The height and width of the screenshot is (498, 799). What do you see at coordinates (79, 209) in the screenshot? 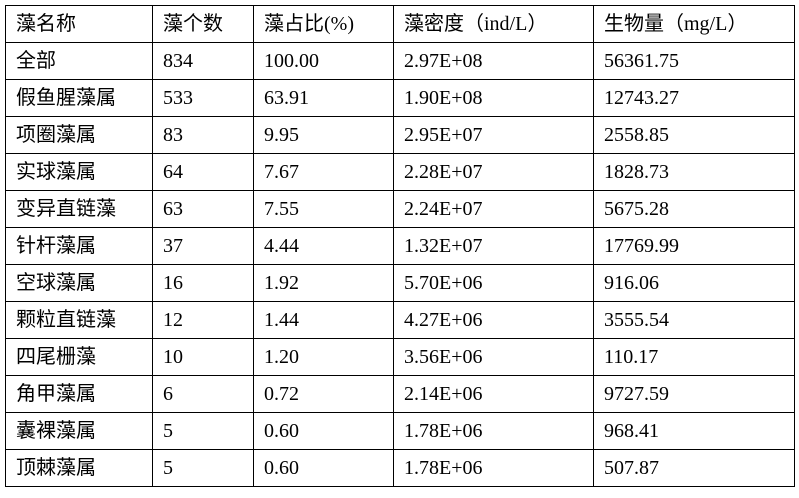
I see `cell-col-name: 变异直链藻` at bounding box center [79, 209].